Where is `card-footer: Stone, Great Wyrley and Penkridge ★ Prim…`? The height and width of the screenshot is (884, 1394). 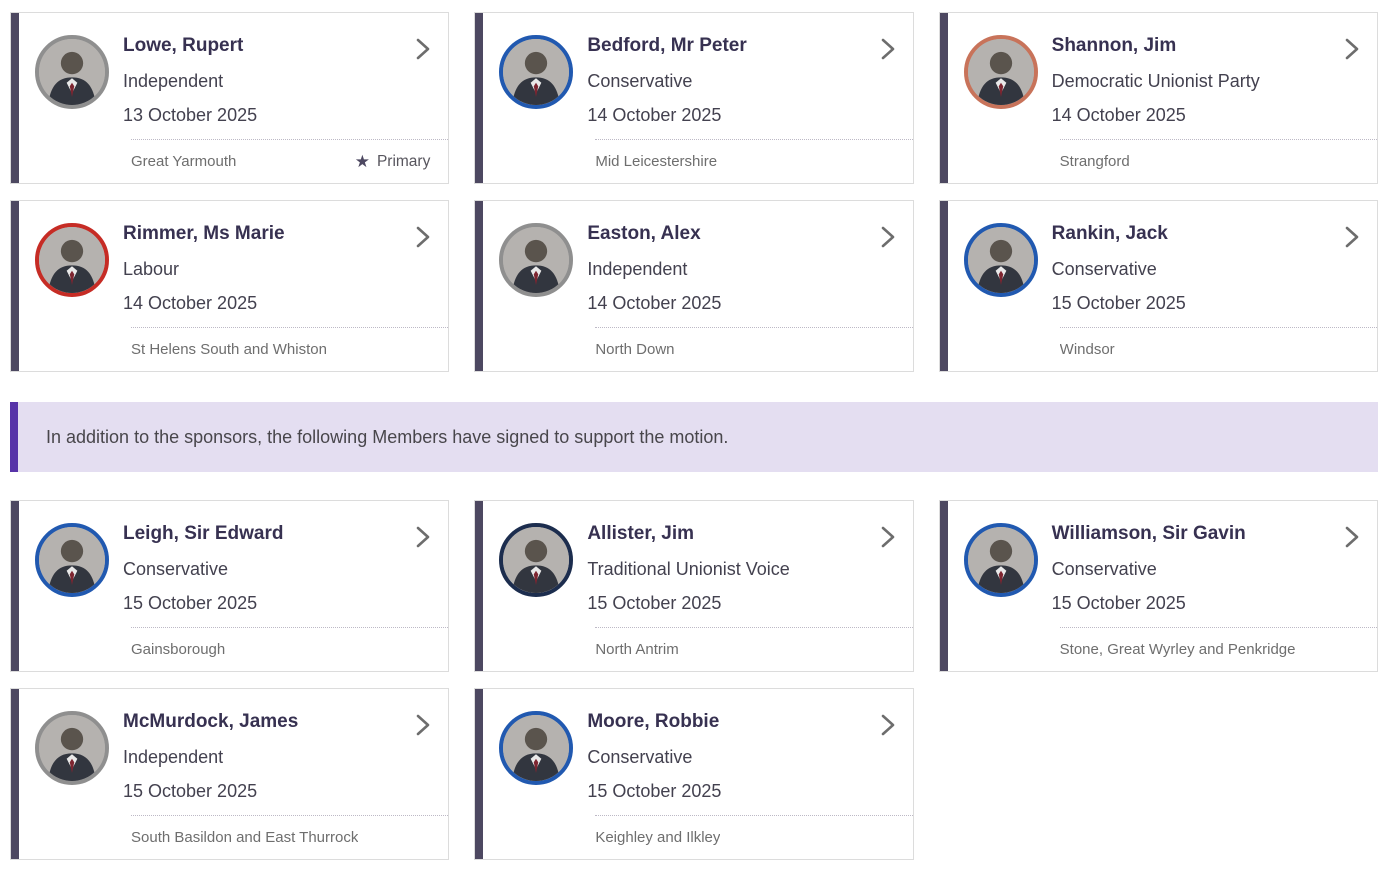 card-footer: Stone, Great Wyrley and Penkridge ★ Prim… is located at coordinates (1218, 649).